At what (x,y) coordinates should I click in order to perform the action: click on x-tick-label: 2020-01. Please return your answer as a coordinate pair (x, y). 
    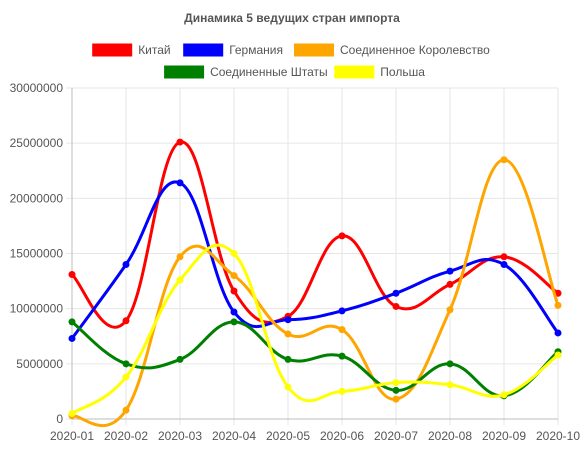
    Looking at the image, I should click on (72, 436).